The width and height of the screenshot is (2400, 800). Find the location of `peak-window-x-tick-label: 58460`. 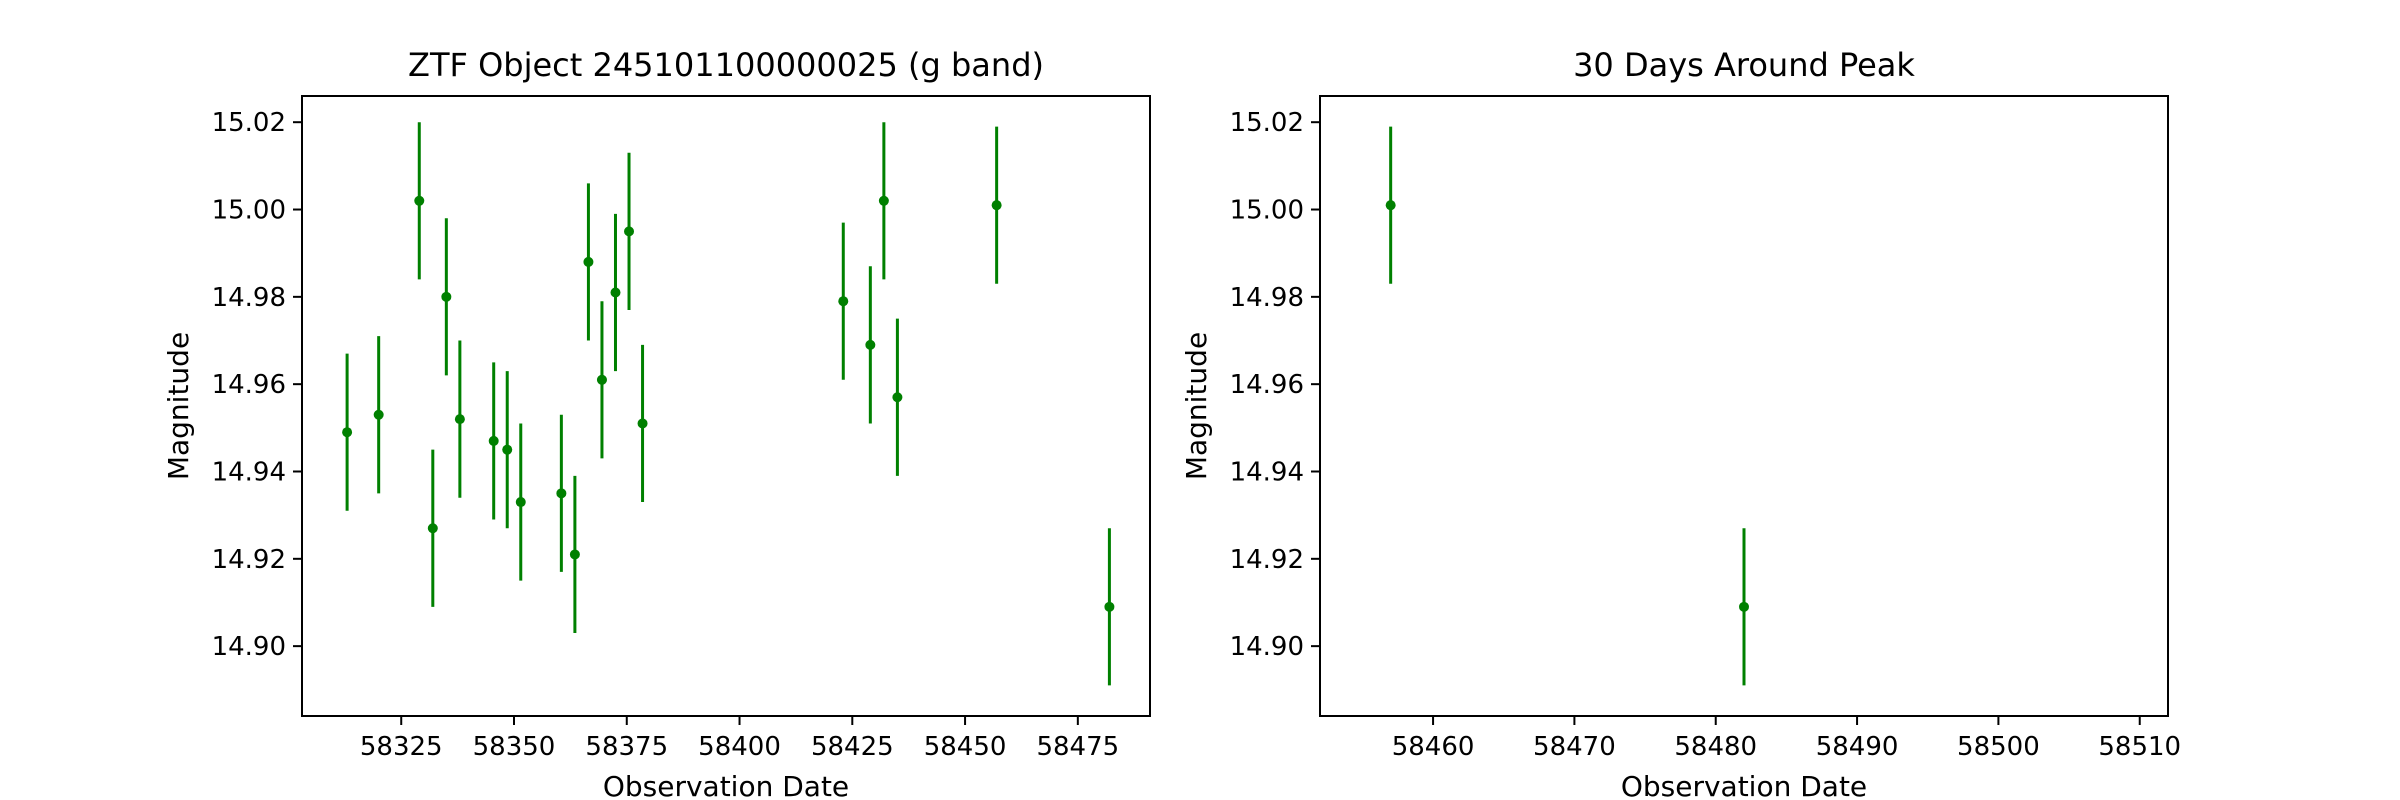

peak-window-x-tick-label: 58460 is located at coordinates (1433, 747).